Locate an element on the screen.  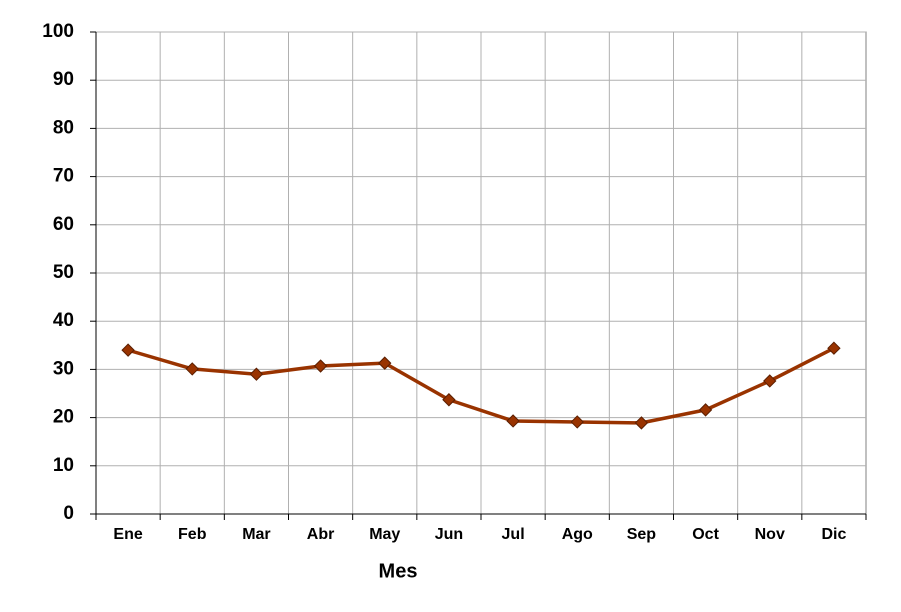
x-tick-label: Jun is located at coordinates (449, 534).